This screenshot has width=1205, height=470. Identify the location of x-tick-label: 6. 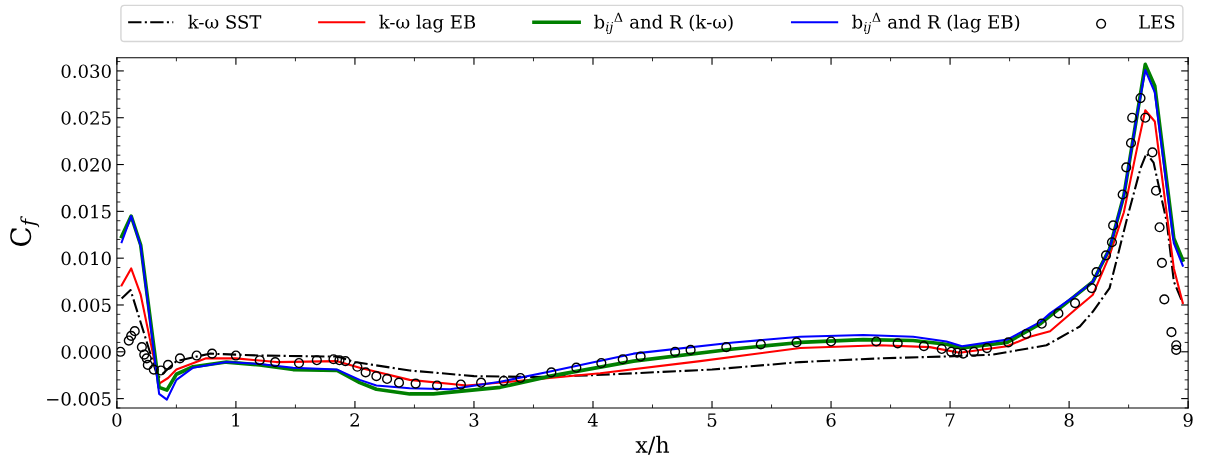
(831, 420).